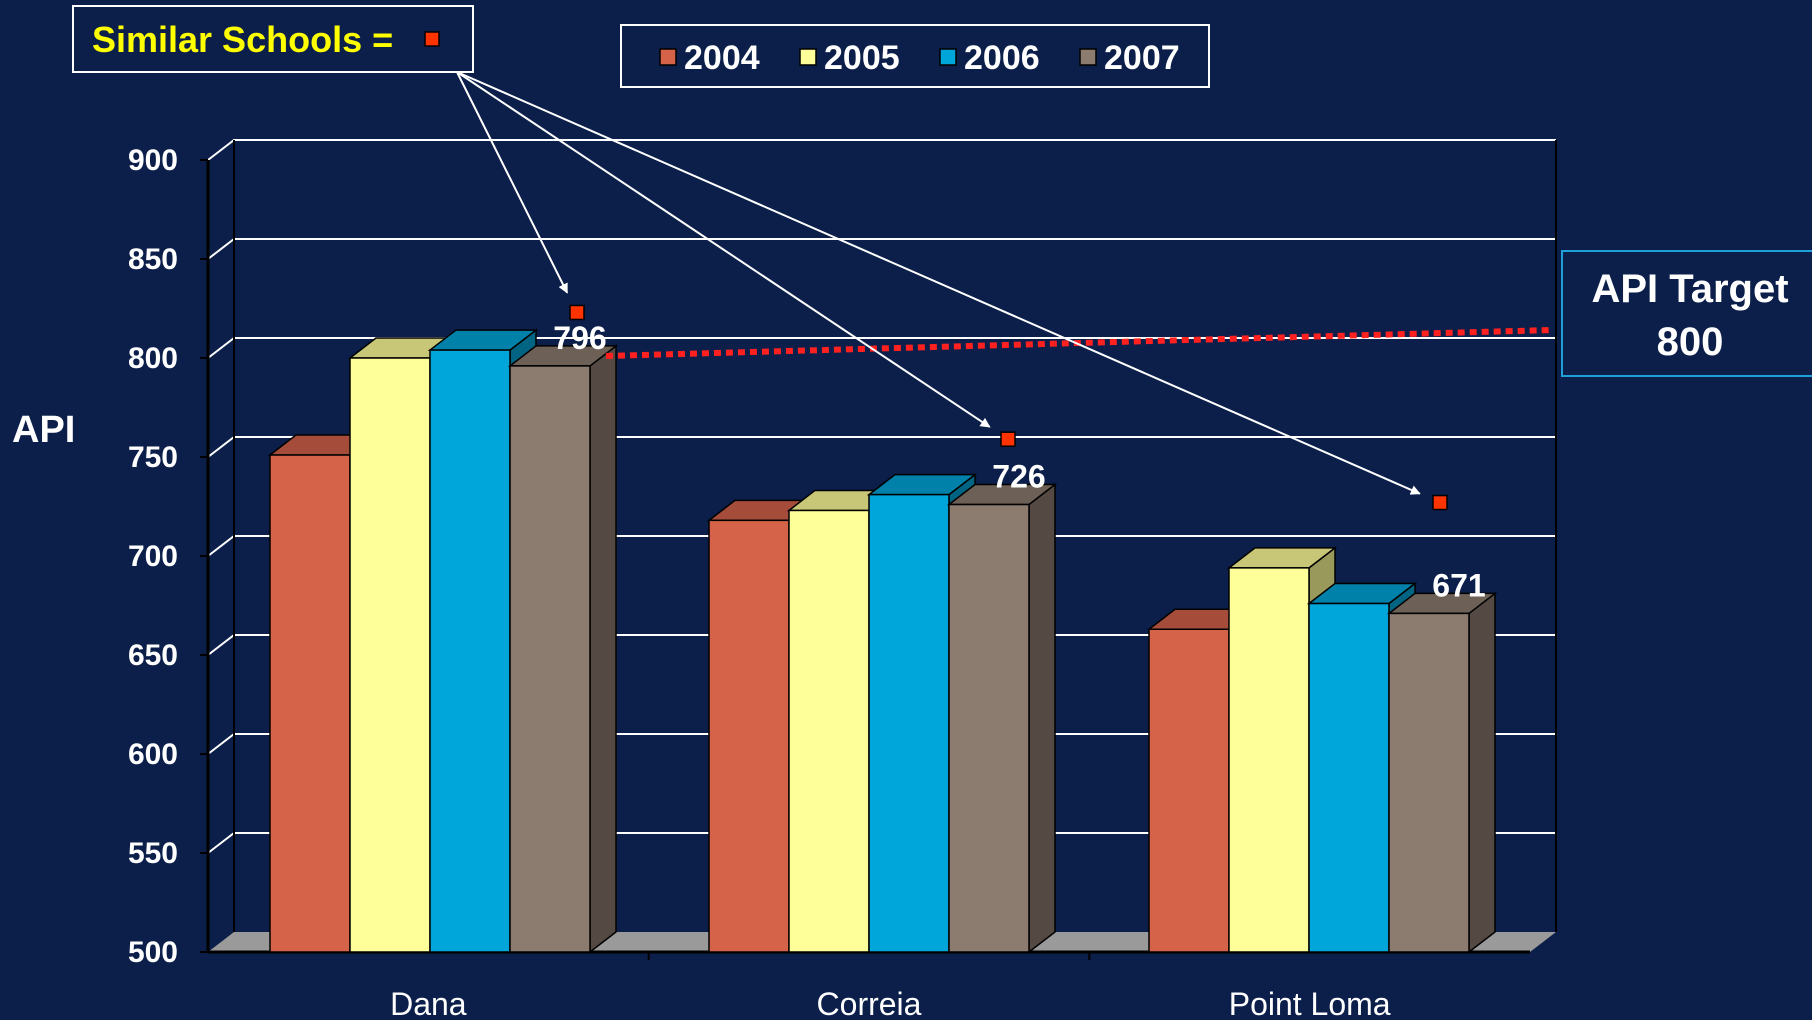  Describe the element at coordinates (153, 358) in the screenshot. I see `y-tick-label: 800` at that location.